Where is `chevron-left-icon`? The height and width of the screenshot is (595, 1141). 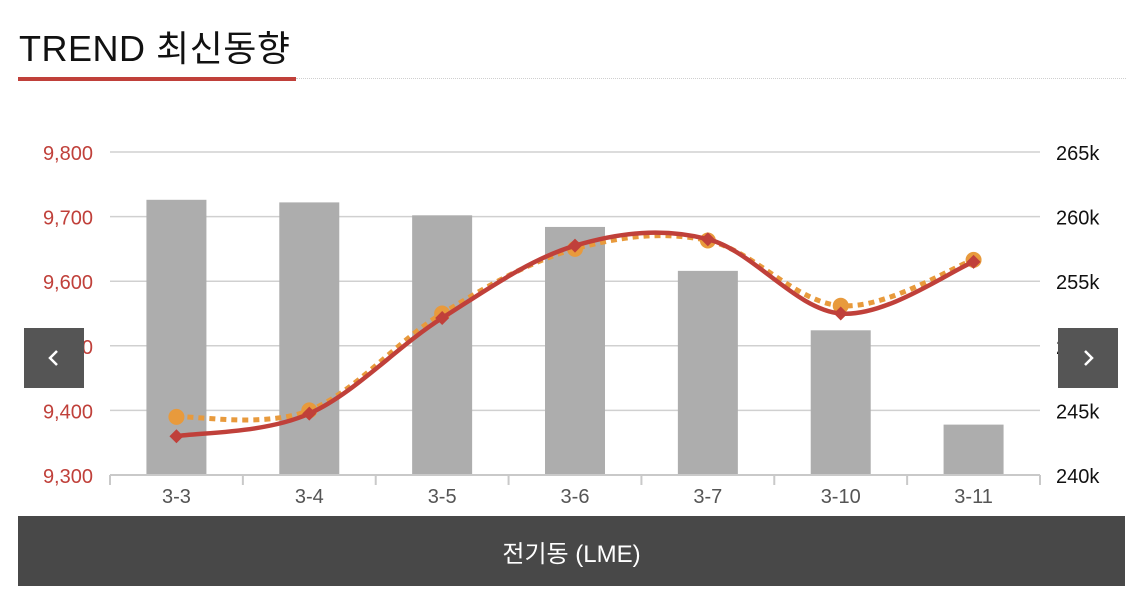 chevron-left-icon is located at coordinates (53, 358).